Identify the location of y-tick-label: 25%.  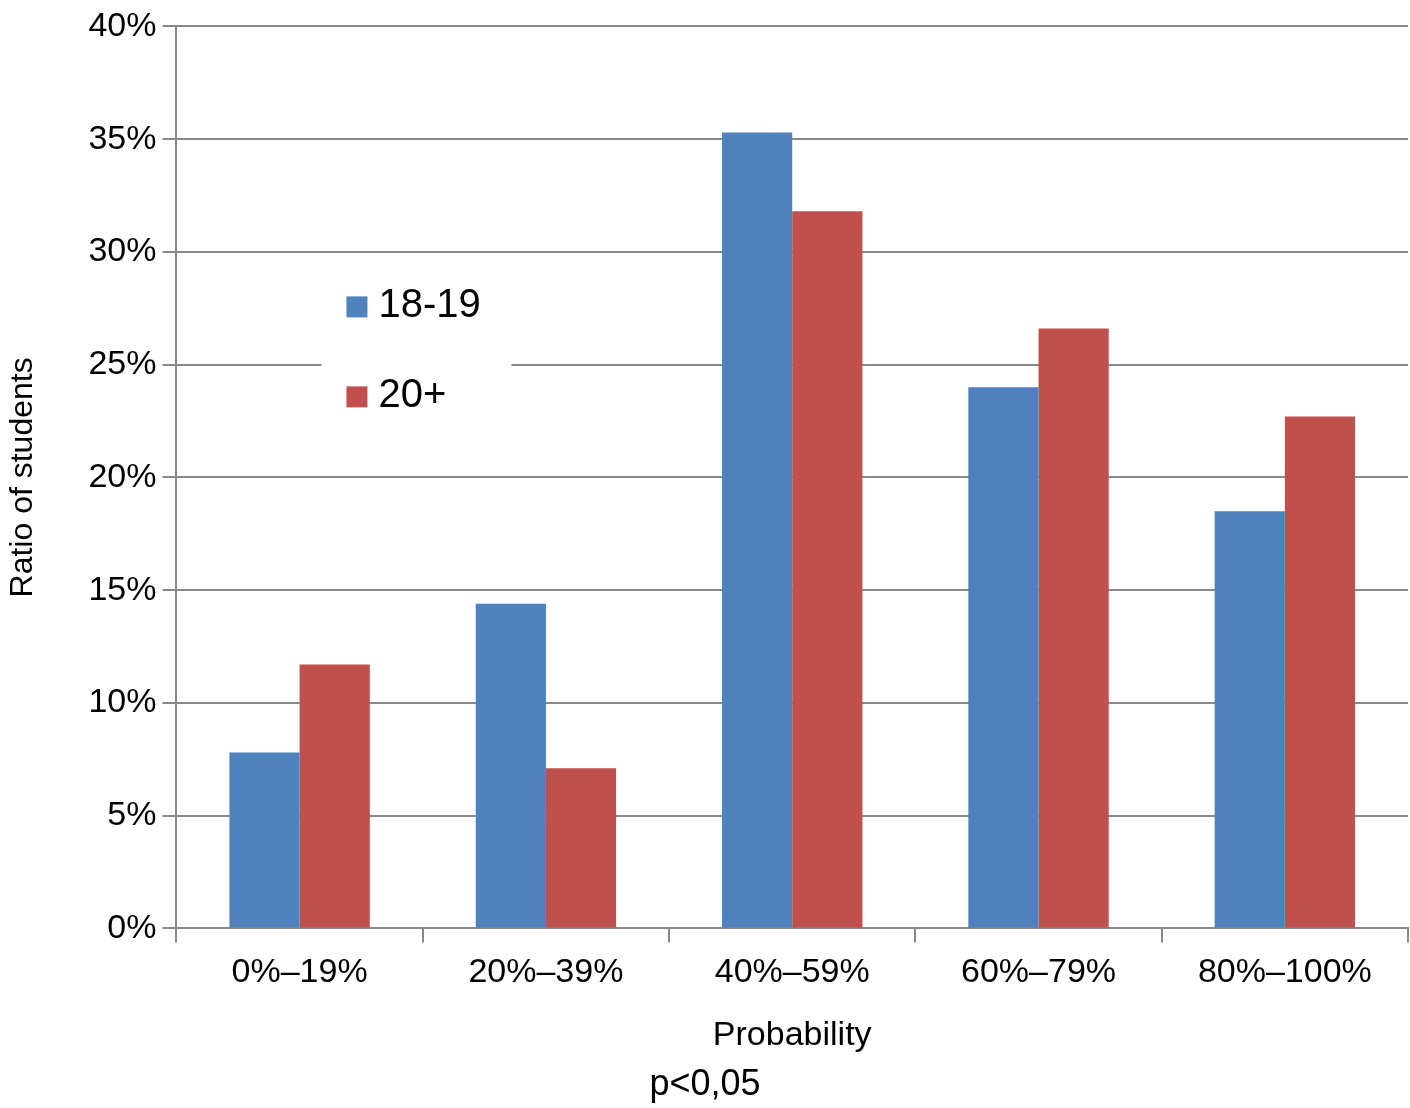
(122, 362).